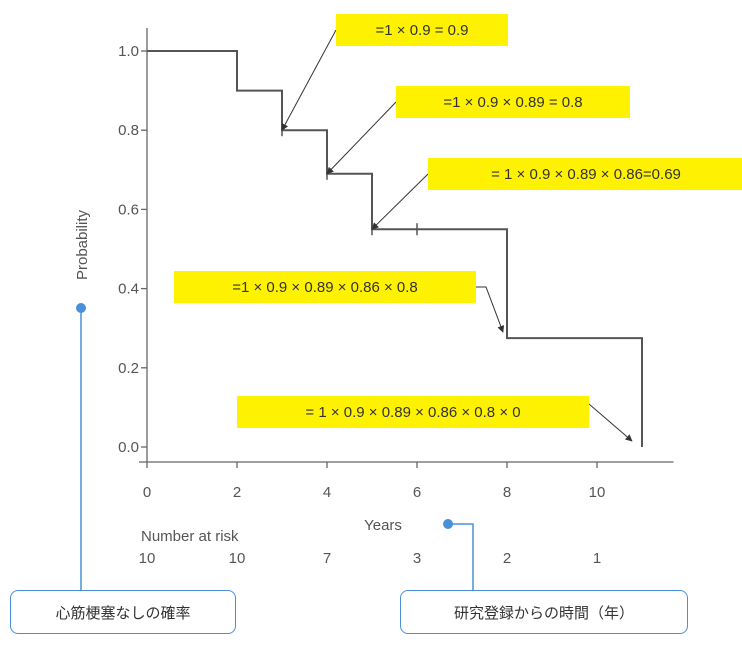 Image resolution: width=742 pixels, height=647 pixels. I want to click on annotation-label: = 1 × 0.9 × 0.89 × 0.86 × 0.8 × 0, so click(412, 412).